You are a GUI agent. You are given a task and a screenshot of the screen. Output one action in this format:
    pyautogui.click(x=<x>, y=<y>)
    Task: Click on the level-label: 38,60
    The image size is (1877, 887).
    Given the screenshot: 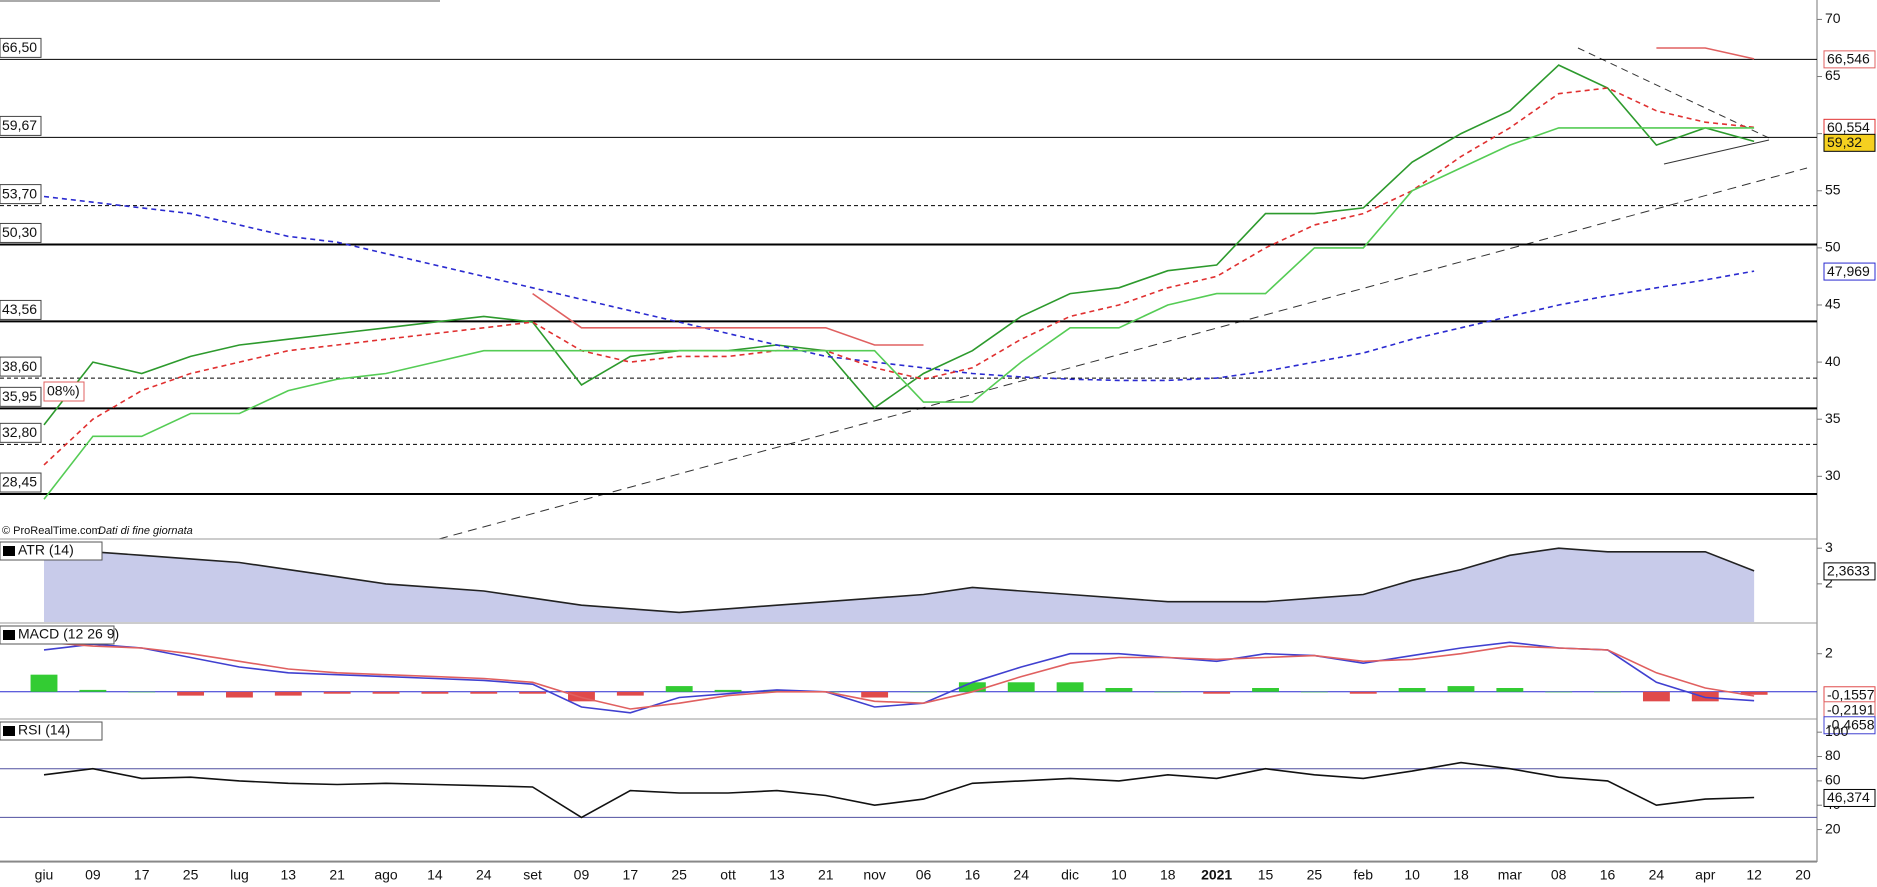 What is the action you would take?
    pyautogui.click(x=19, y=366)
    